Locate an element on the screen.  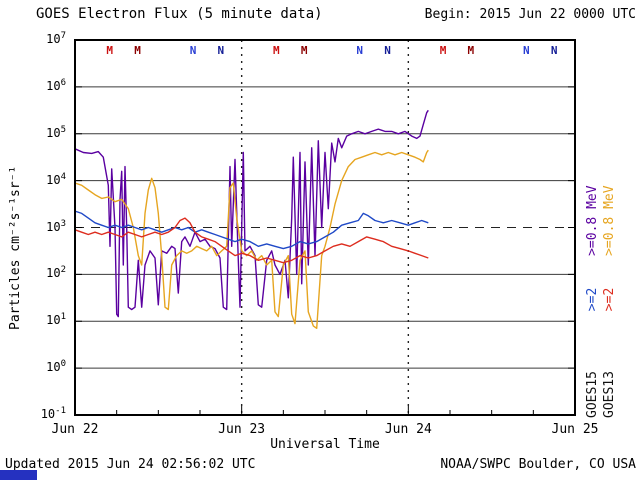
y-tick-label: 10⁷ is located at coordinates (56, 38).